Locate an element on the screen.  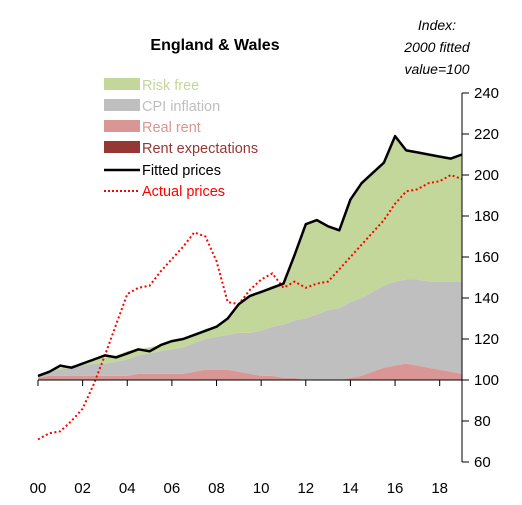
legend-swatch-real-rent is located at coordinates (122, 126).